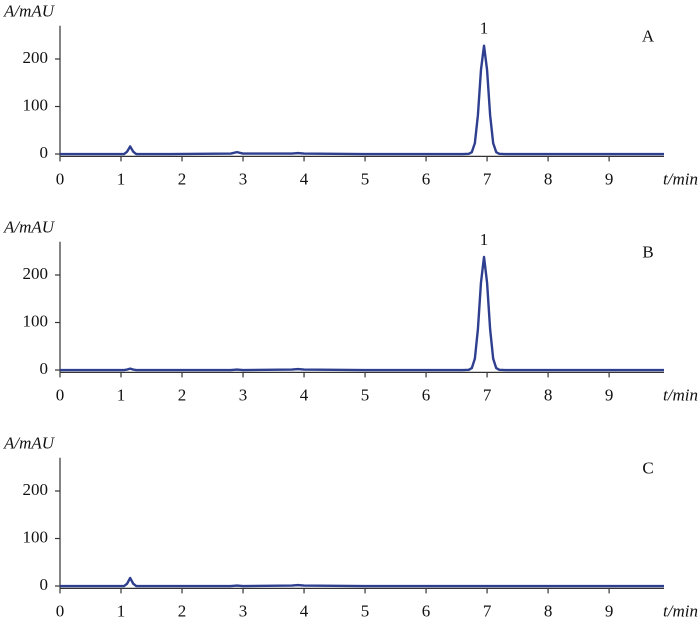 Image resolution: width=700 pixels, height=623 pixels. Describe the element at coordinates (647, 252) in the screenshot. I see `panel-label: B` at that location.